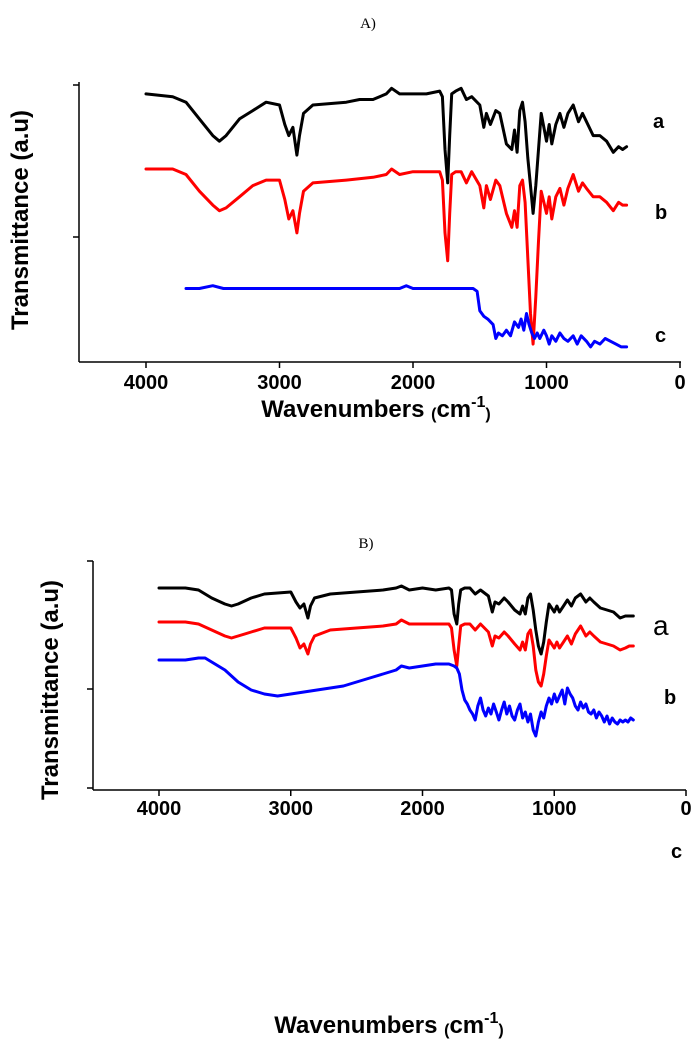 Image resolution: width=693 pixels, height=1046 pixels. I want to click on series-label-a-c: c, so click(660, 336).